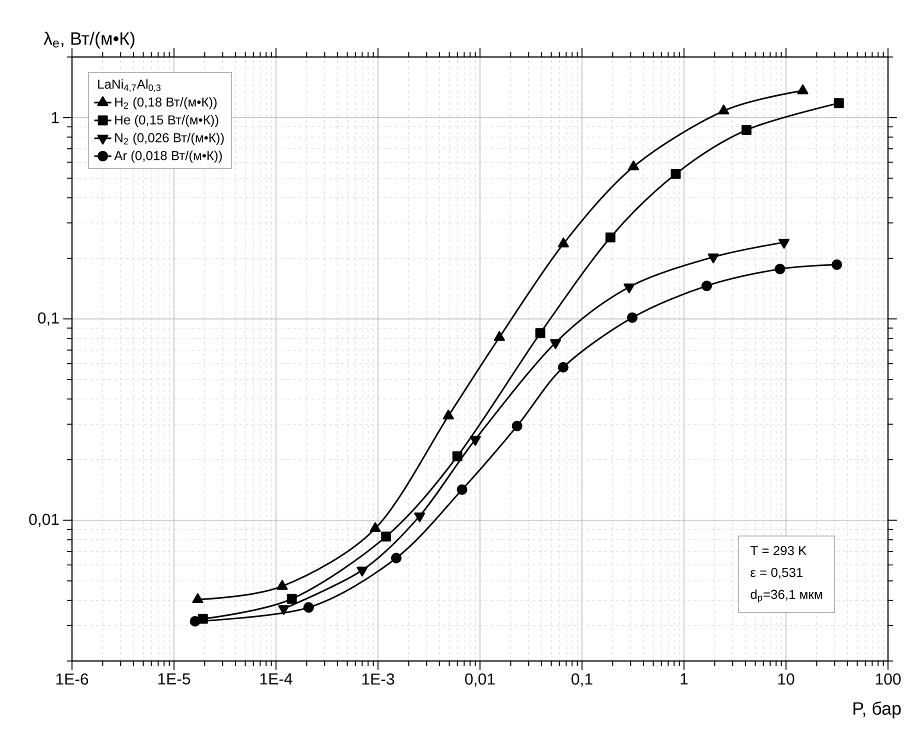  Describe the element at coordinates (168, 156) in the screenshot. I see `legend-label: Ar (0,018 Вт/(м•К))` at that location.